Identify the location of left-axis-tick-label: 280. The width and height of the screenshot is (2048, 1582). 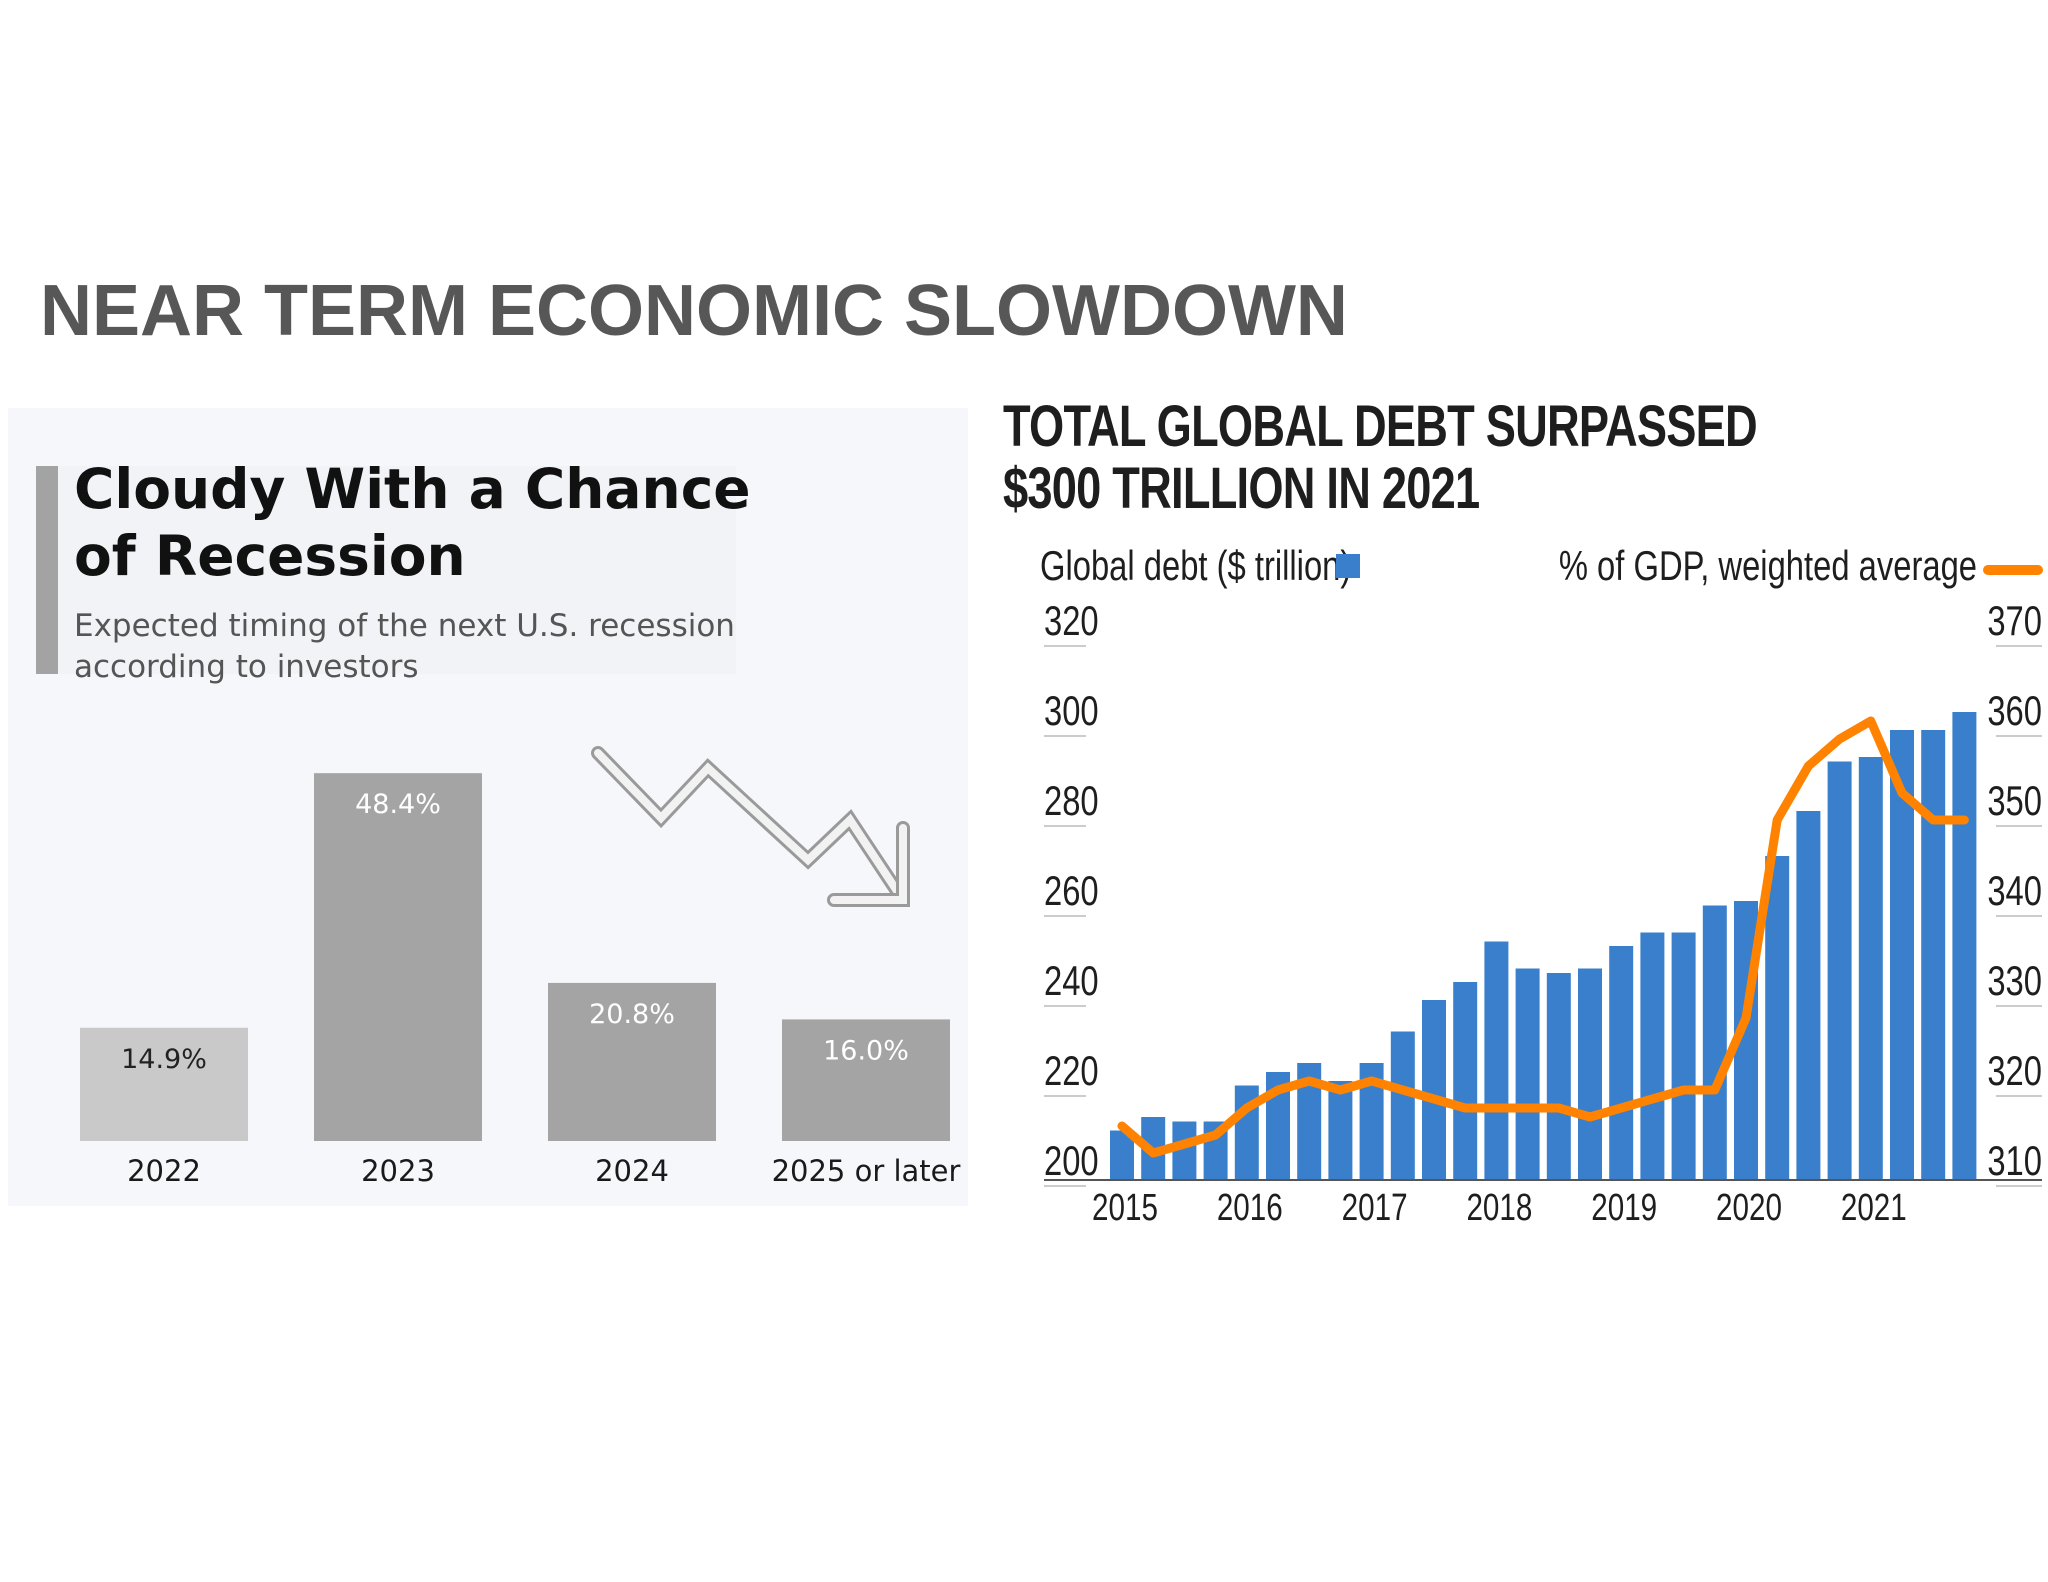
(1071, 800).